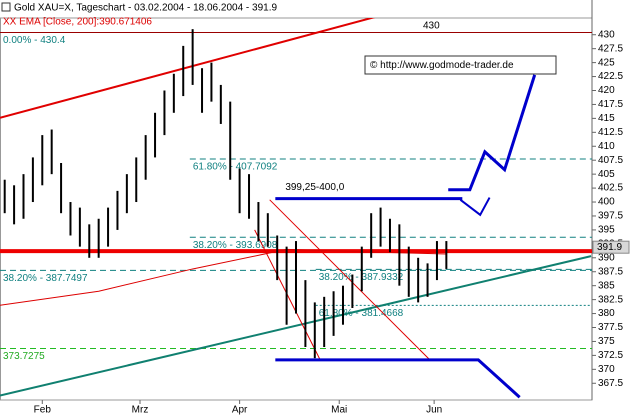  I want to click on y-tick-label: 390, so click(606, 257).